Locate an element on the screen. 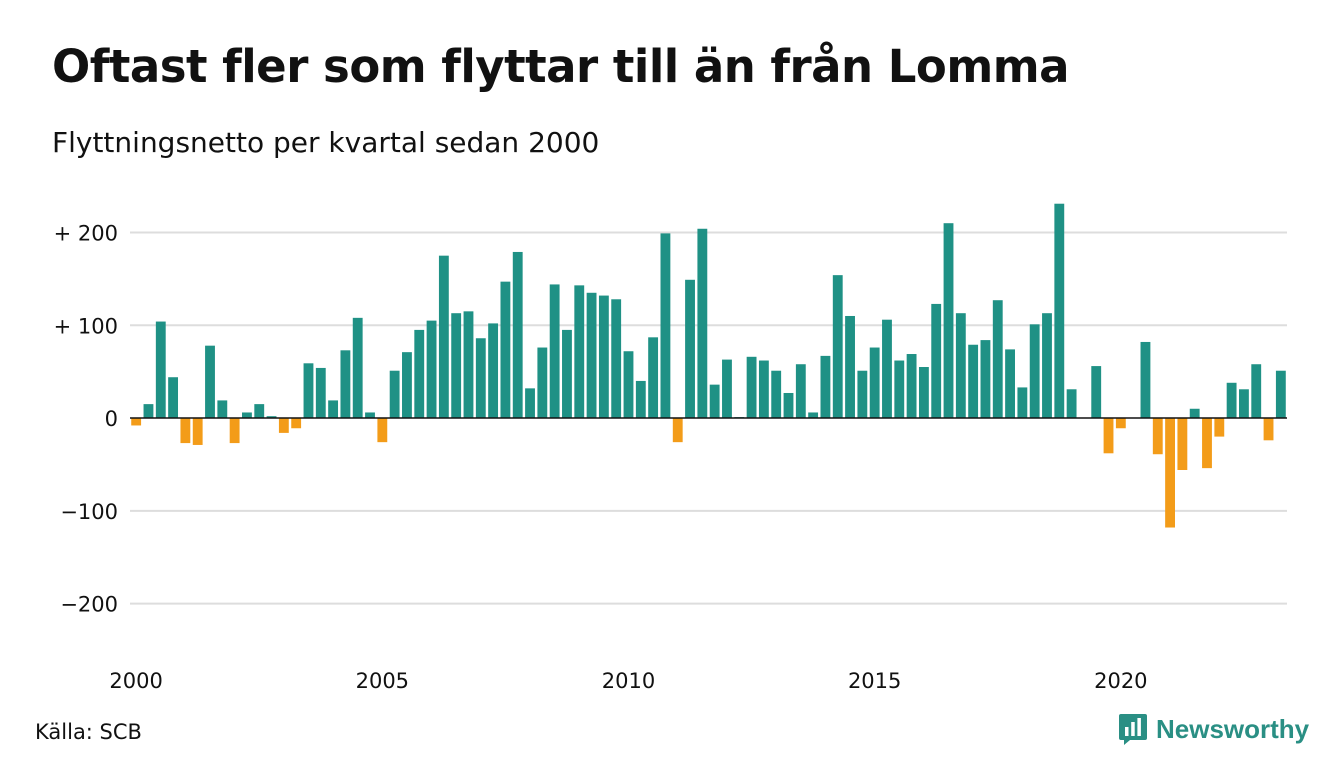  bar-2018K3 is located at coordinates (1047, 366).